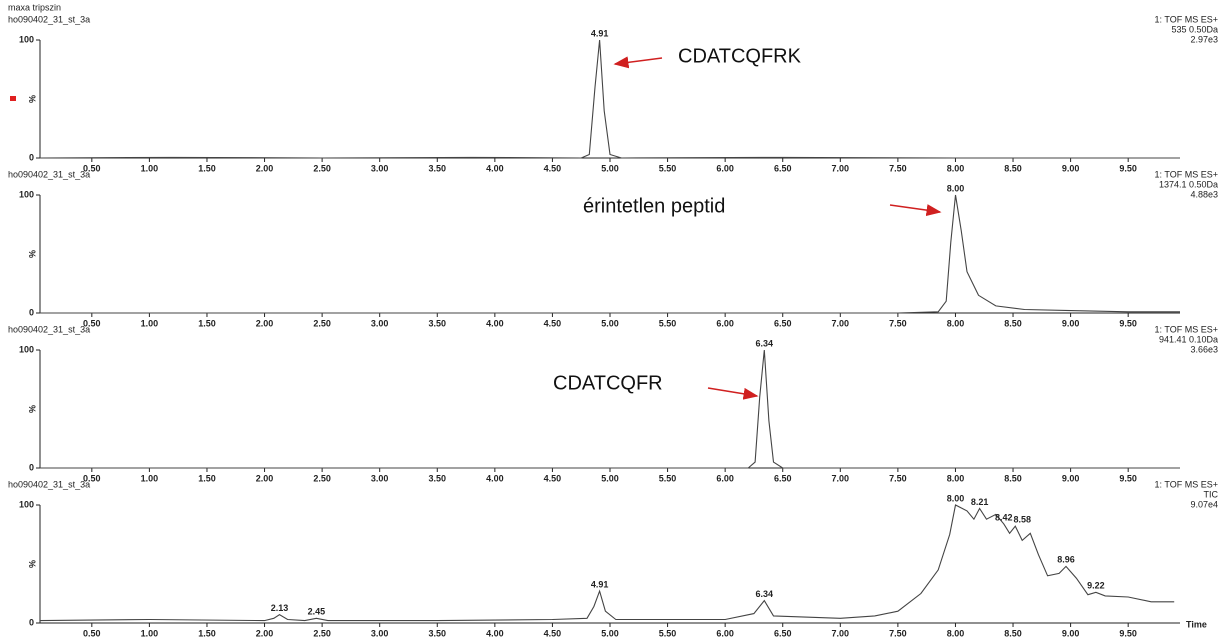 The width and height of the screenshot is (1224, 640). Describe the element at coordinates (956, 498) in the screenshot. I see `peak-label: 8.00` at that location.